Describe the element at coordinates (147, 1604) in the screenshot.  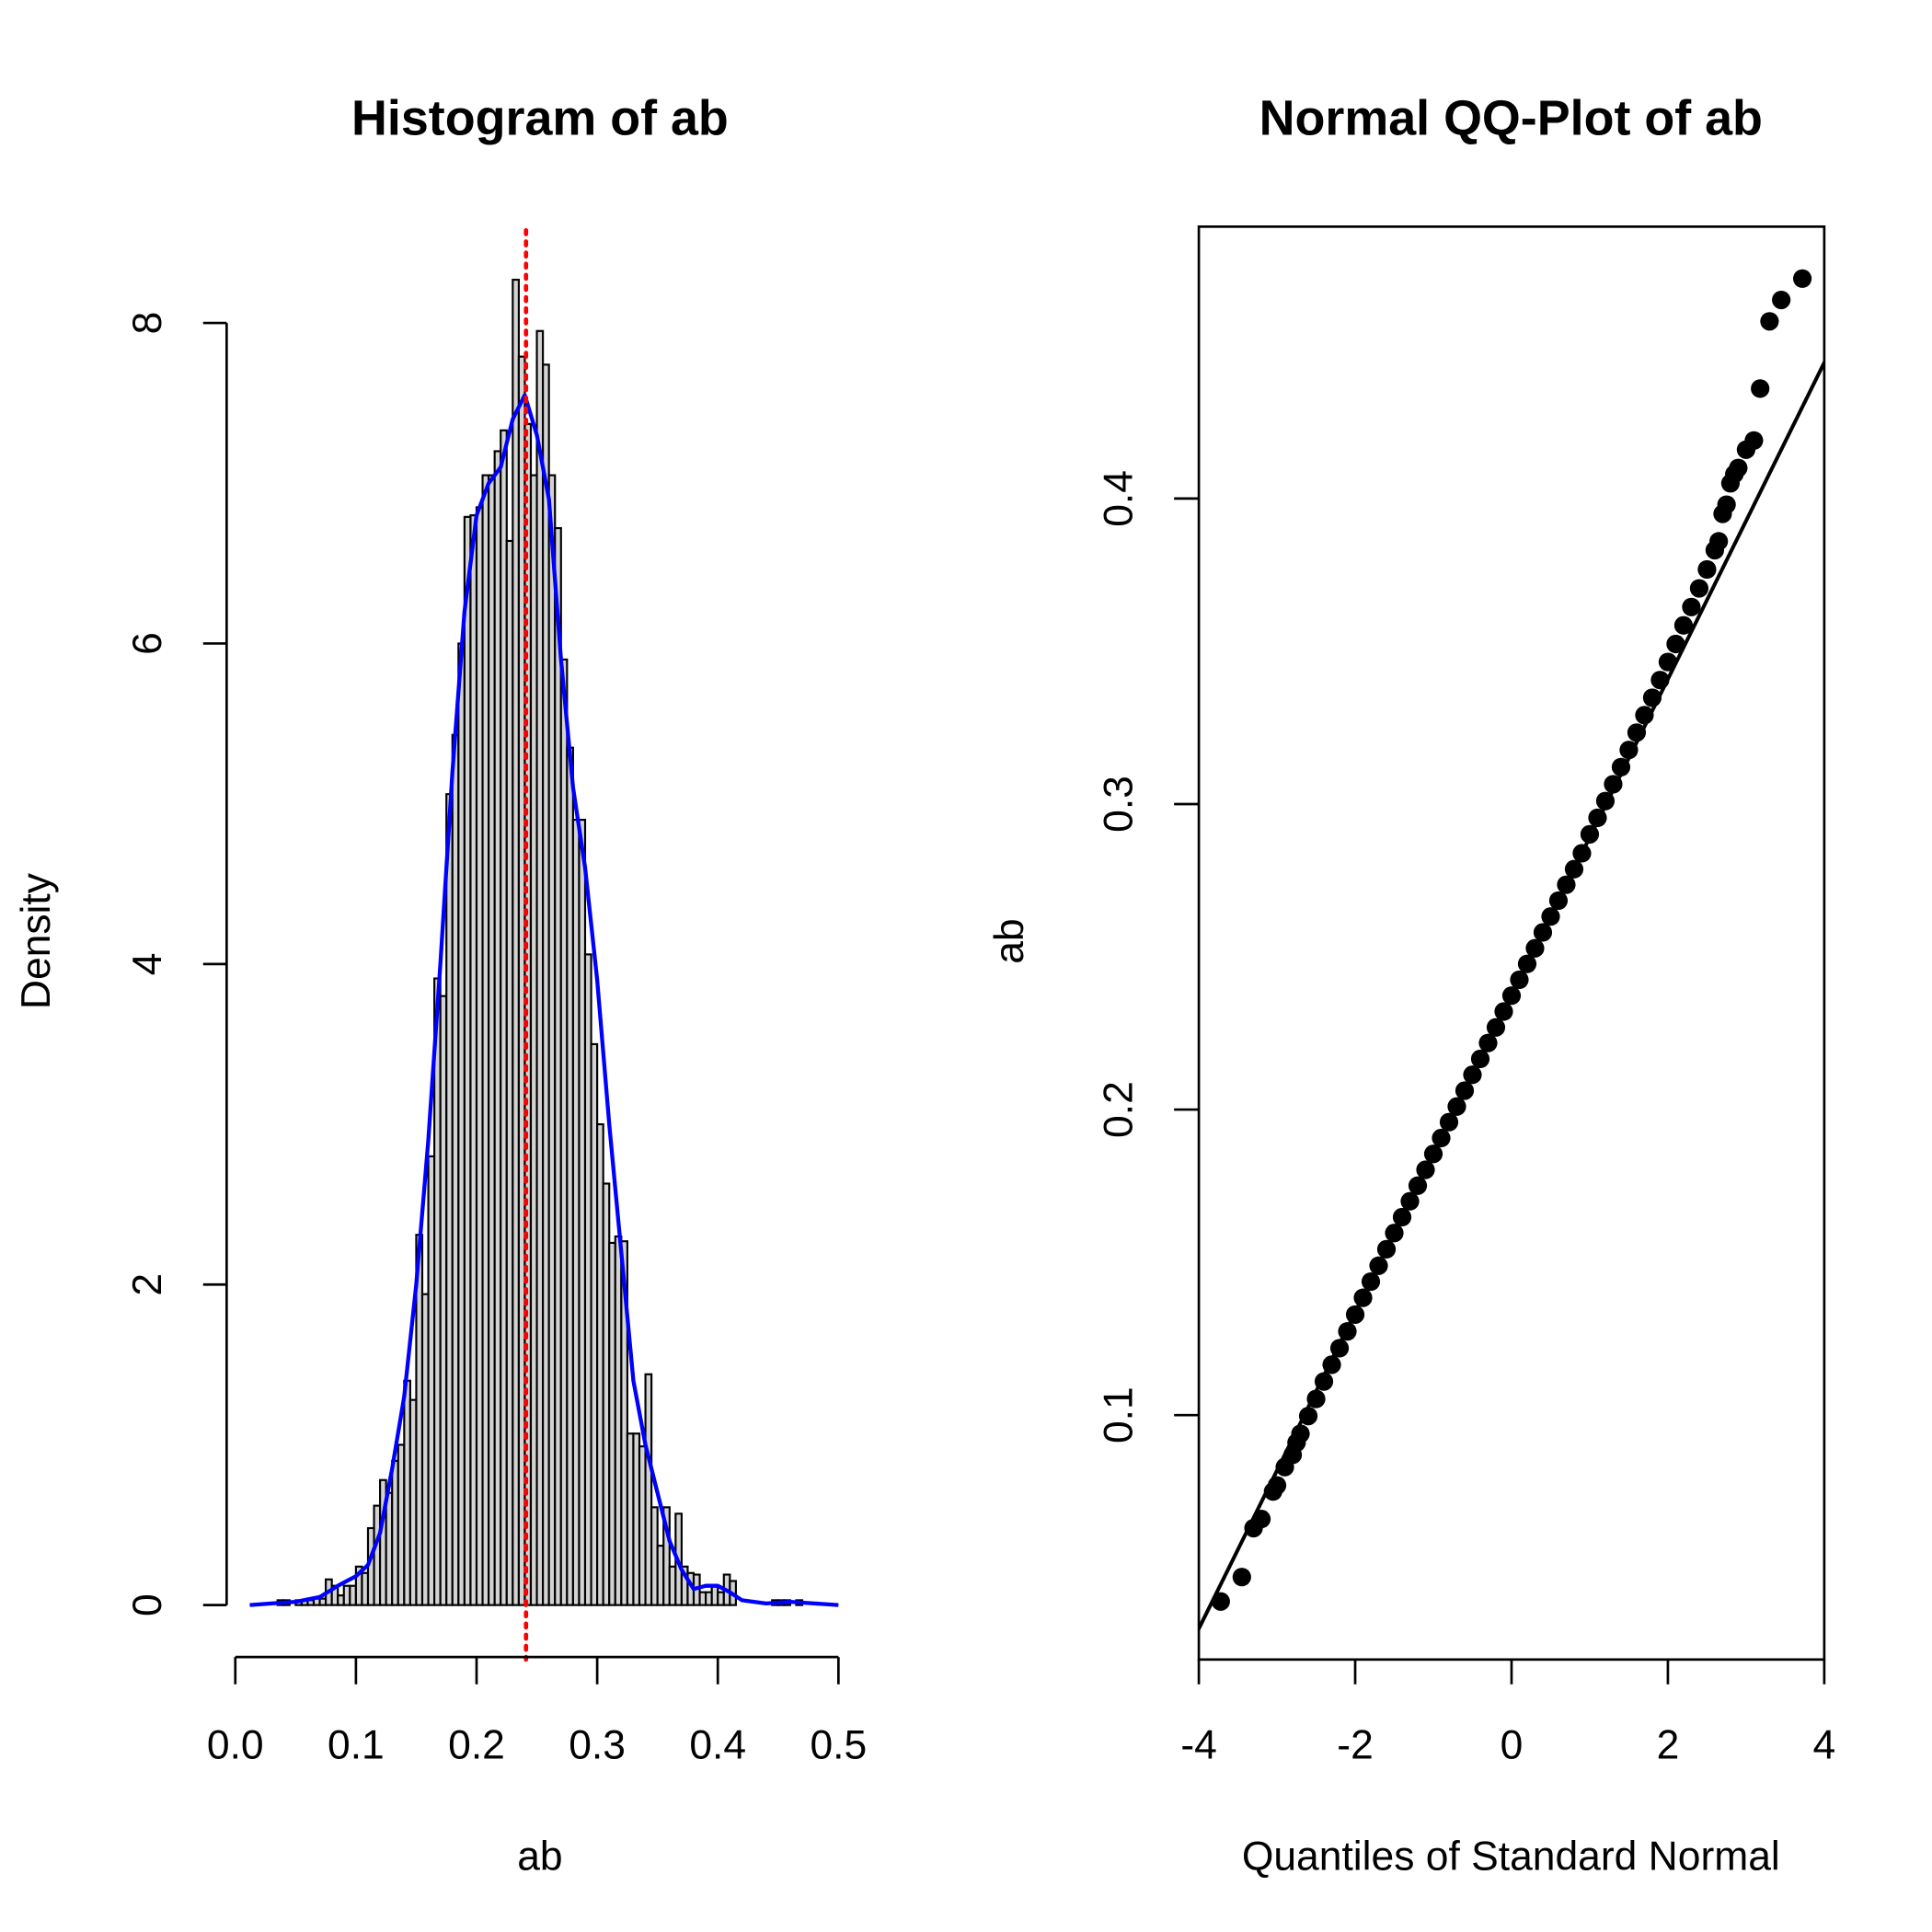
I see `y-tick-label: 0` at that location.